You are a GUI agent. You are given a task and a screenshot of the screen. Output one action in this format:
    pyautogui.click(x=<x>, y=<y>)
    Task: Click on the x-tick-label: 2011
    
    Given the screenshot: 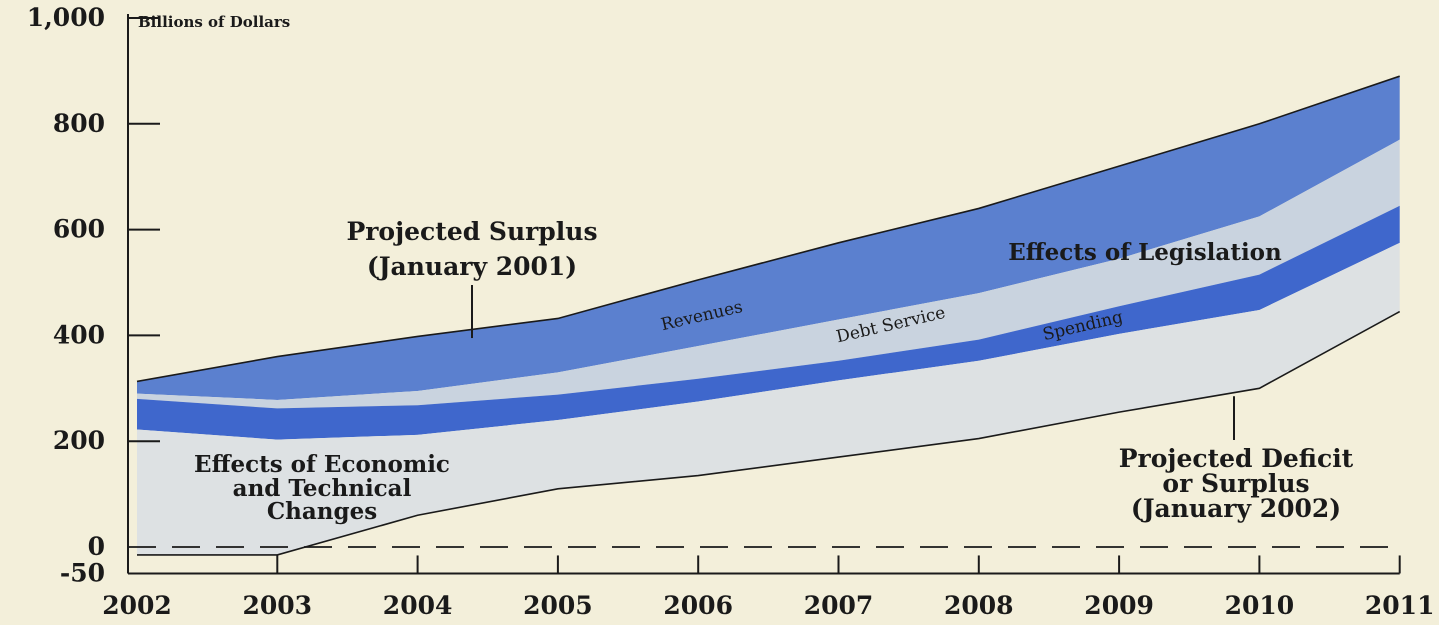 What is the action you would take?
    pyautogui.click(x=1400, y=605)
    